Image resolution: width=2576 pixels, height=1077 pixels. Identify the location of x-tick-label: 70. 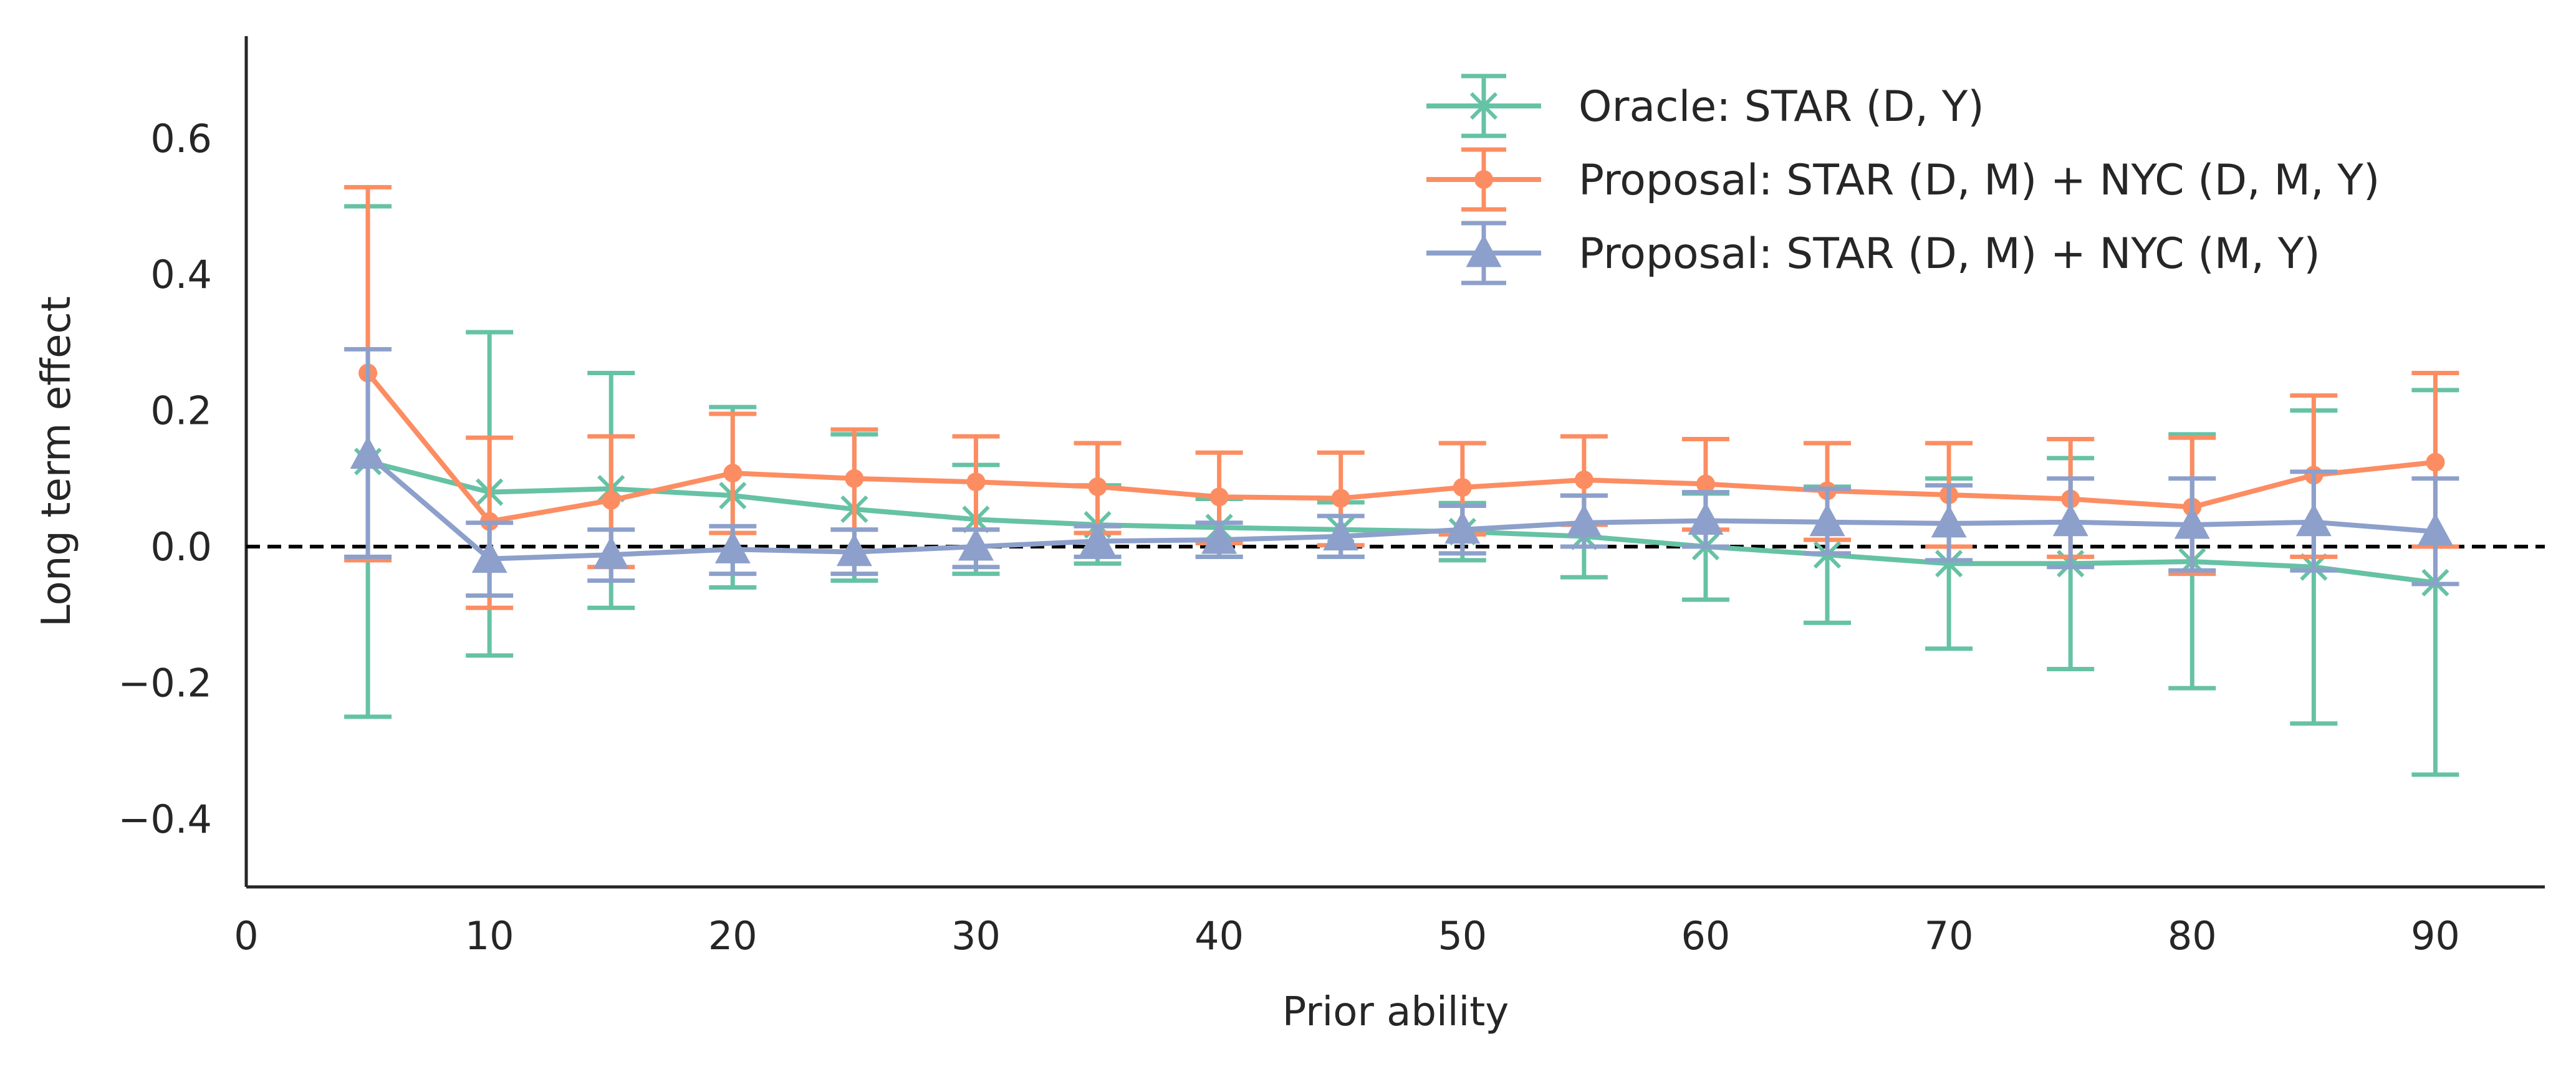
(1949, 936).